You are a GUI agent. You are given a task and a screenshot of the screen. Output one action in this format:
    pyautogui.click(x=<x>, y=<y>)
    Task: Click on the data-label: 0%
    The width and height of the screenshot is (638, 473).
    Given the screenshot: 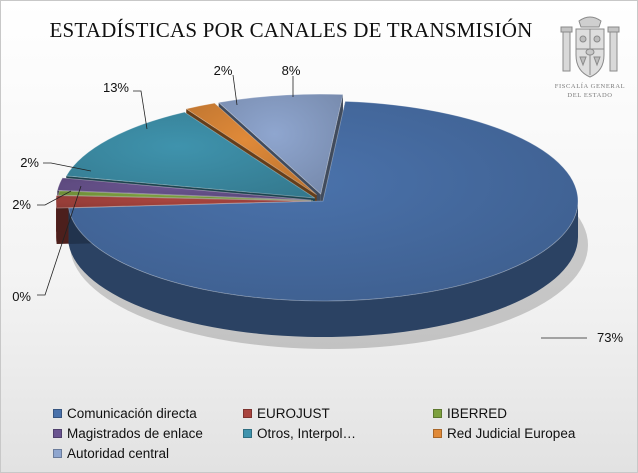 What is the action you would take?
    pyautogui.click(x=21, y=296)
    